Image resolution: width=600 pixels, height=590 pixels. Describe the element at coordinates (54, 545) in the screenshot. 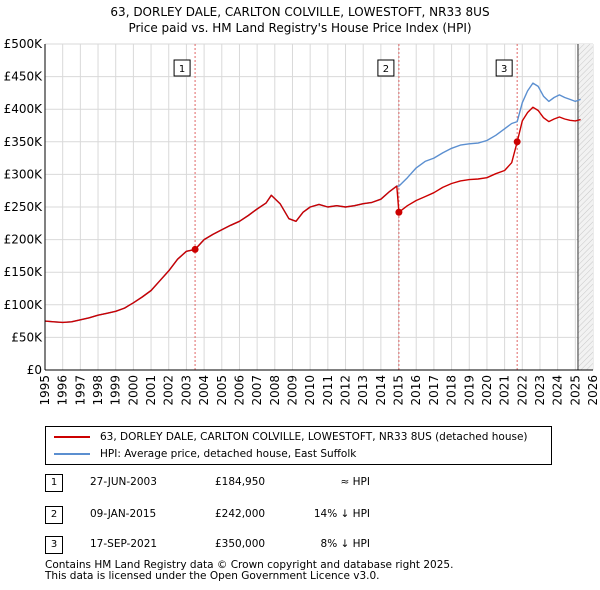

I see `transaction-number: 3` at that location.